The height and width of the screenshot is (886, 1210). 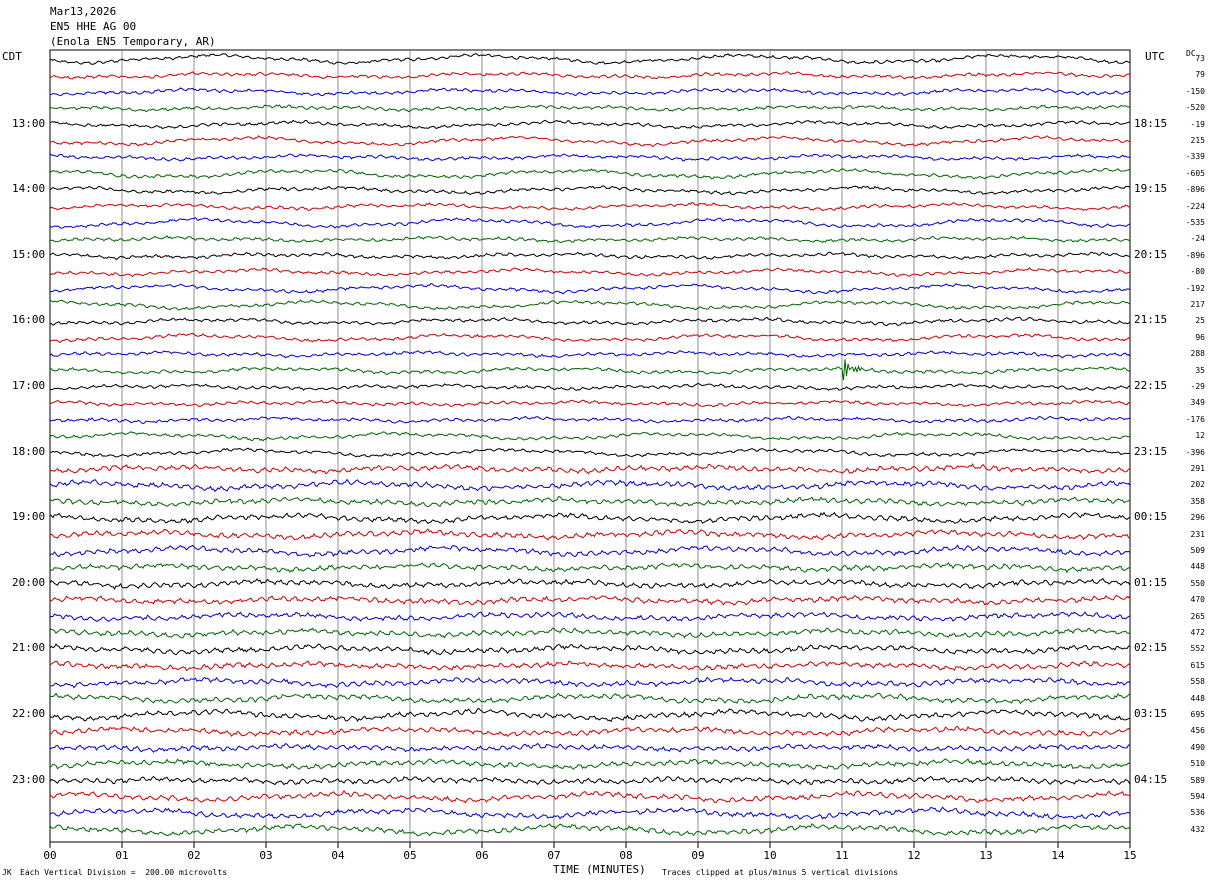 What do you see at coordinates (1200, 321) in the screenshot?
I see `row-dc-offset: 25` at bounding box center [1200, 321].